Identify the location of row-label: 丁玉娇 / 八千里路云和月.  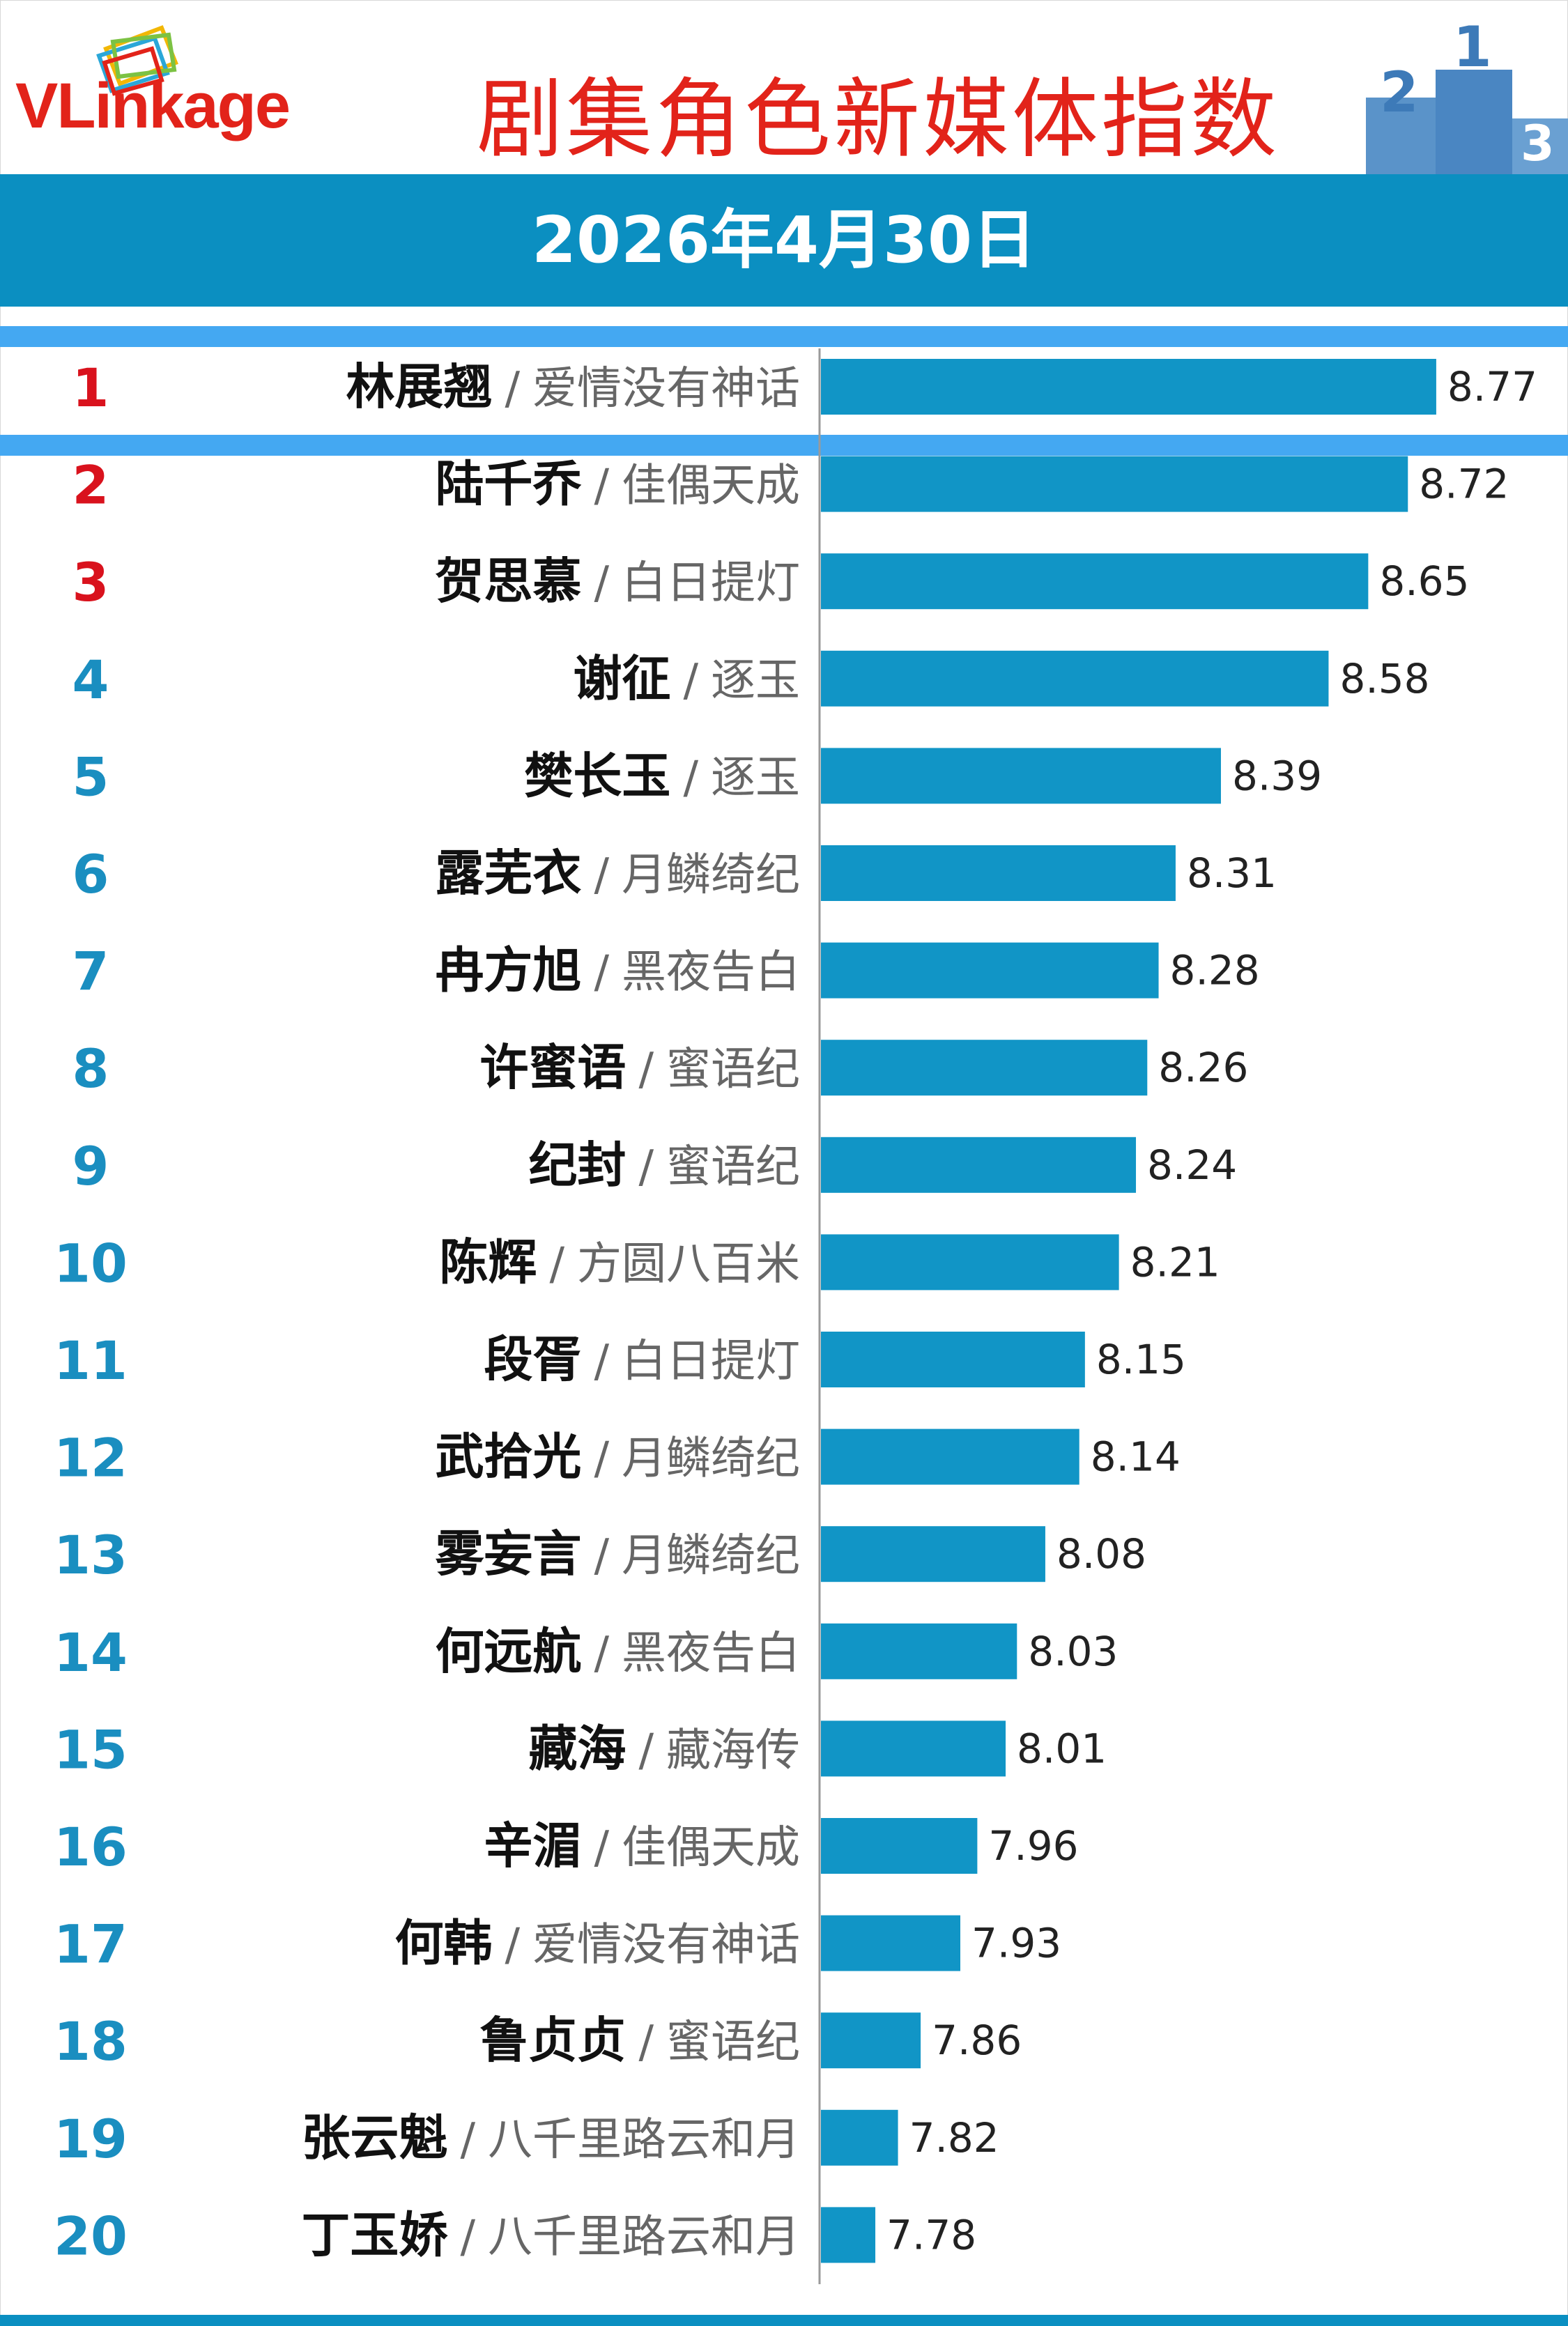
(550, 2234).